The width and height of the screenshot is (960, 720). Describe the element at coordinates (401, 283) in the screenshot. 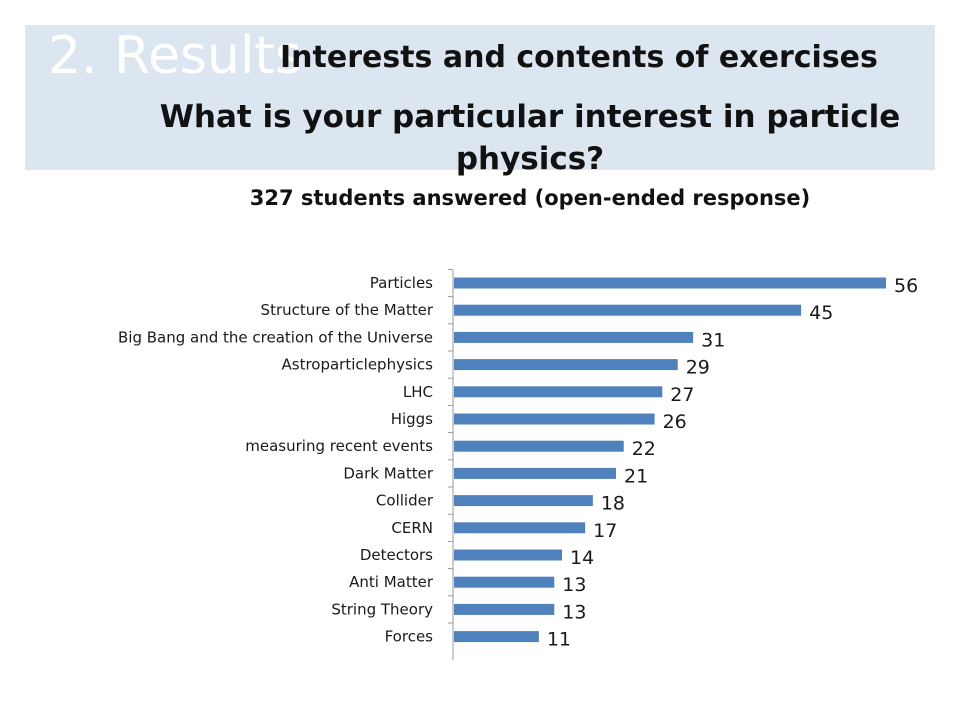

I see `category-label: Particles` at that location.